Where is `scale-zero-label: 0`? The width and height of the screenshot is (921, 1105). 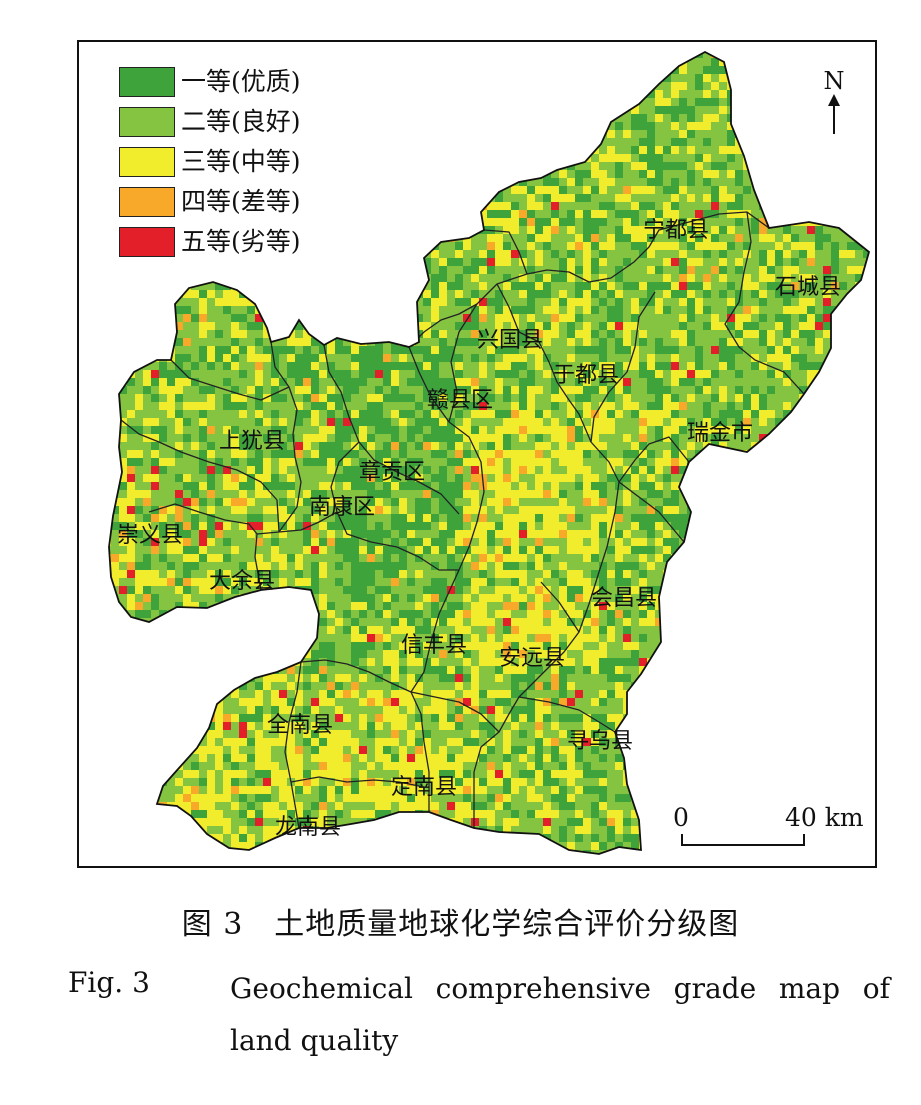
scale-zero-label: 0 is located at coordinates (681, 817).